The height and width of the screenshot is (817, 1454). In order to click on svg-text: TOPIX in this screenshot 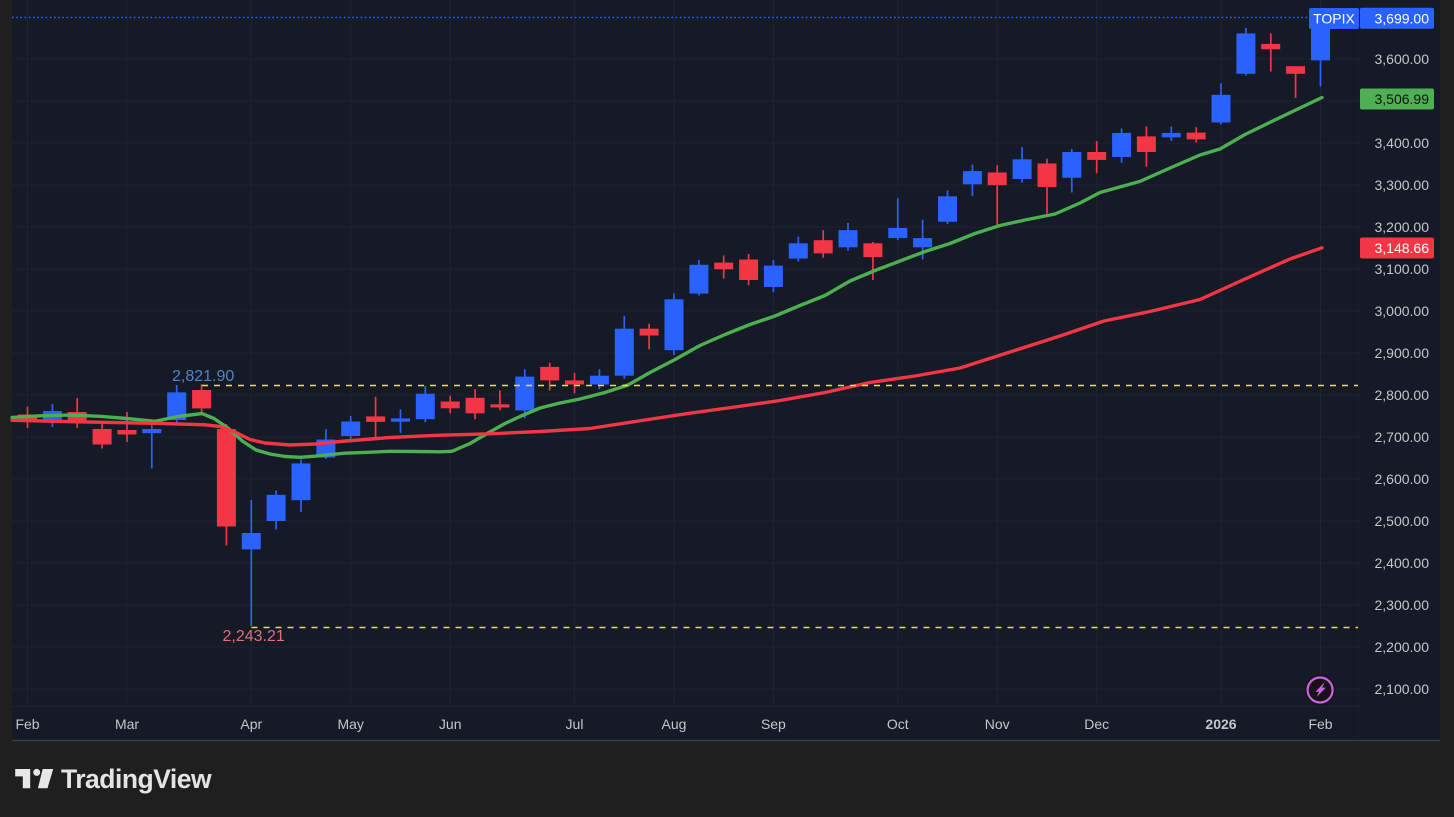, I will do `click(1334, 19)`.